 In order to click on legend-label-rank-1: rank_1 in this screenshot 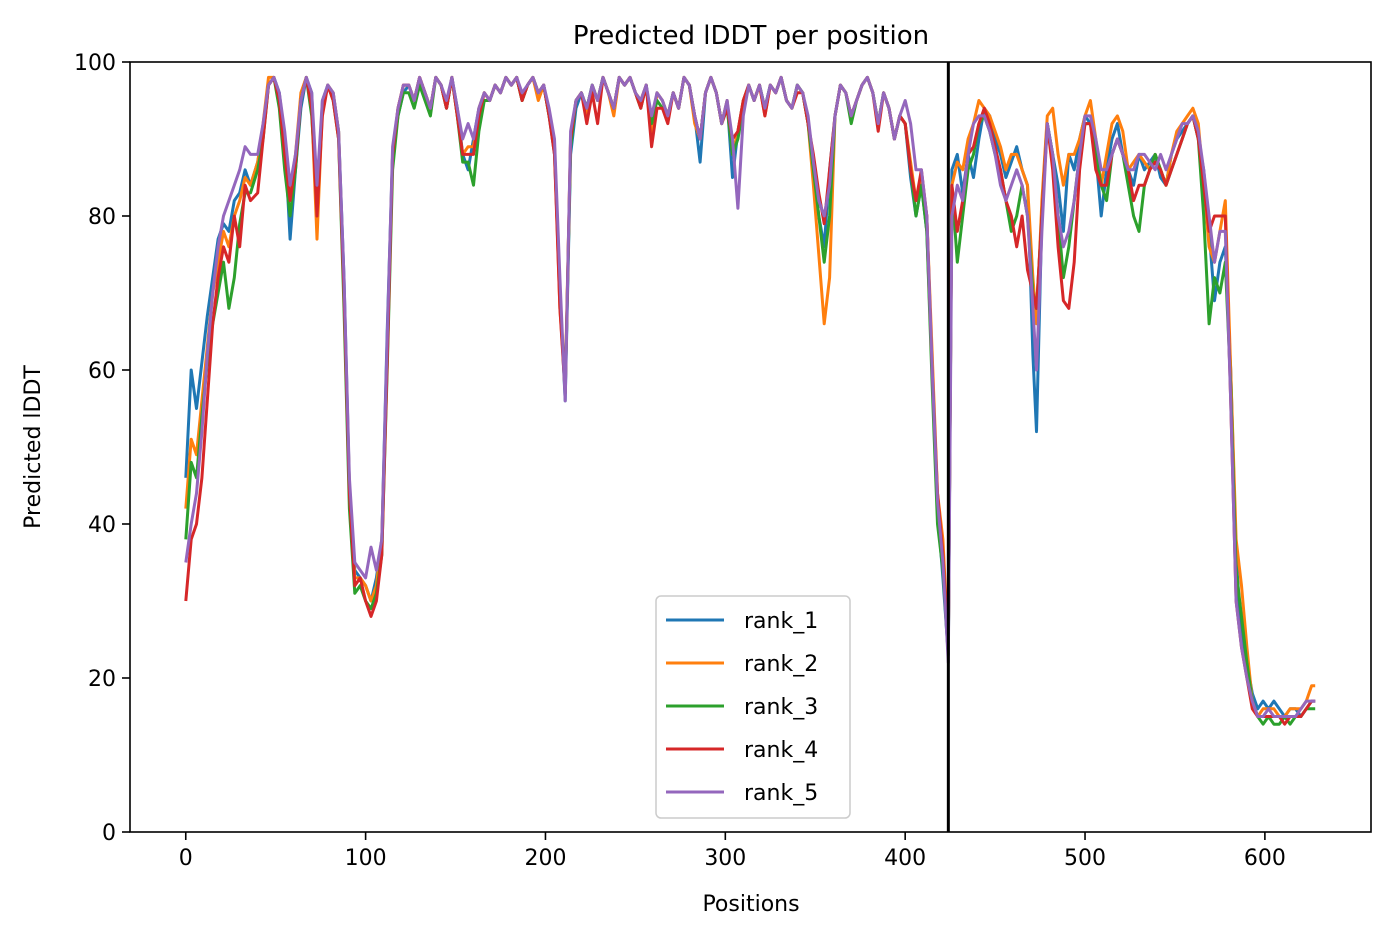, I will do `click(781, 621)`.